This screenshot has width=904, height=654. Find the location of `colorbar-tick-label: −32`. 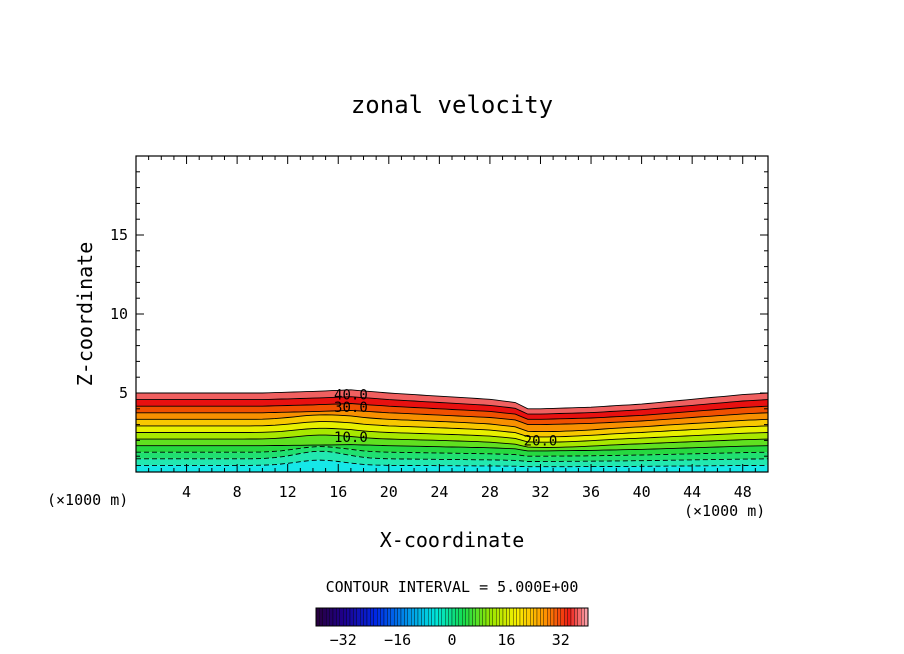

colorbar-tick-label: −32 is located at coordinates (343, 640).